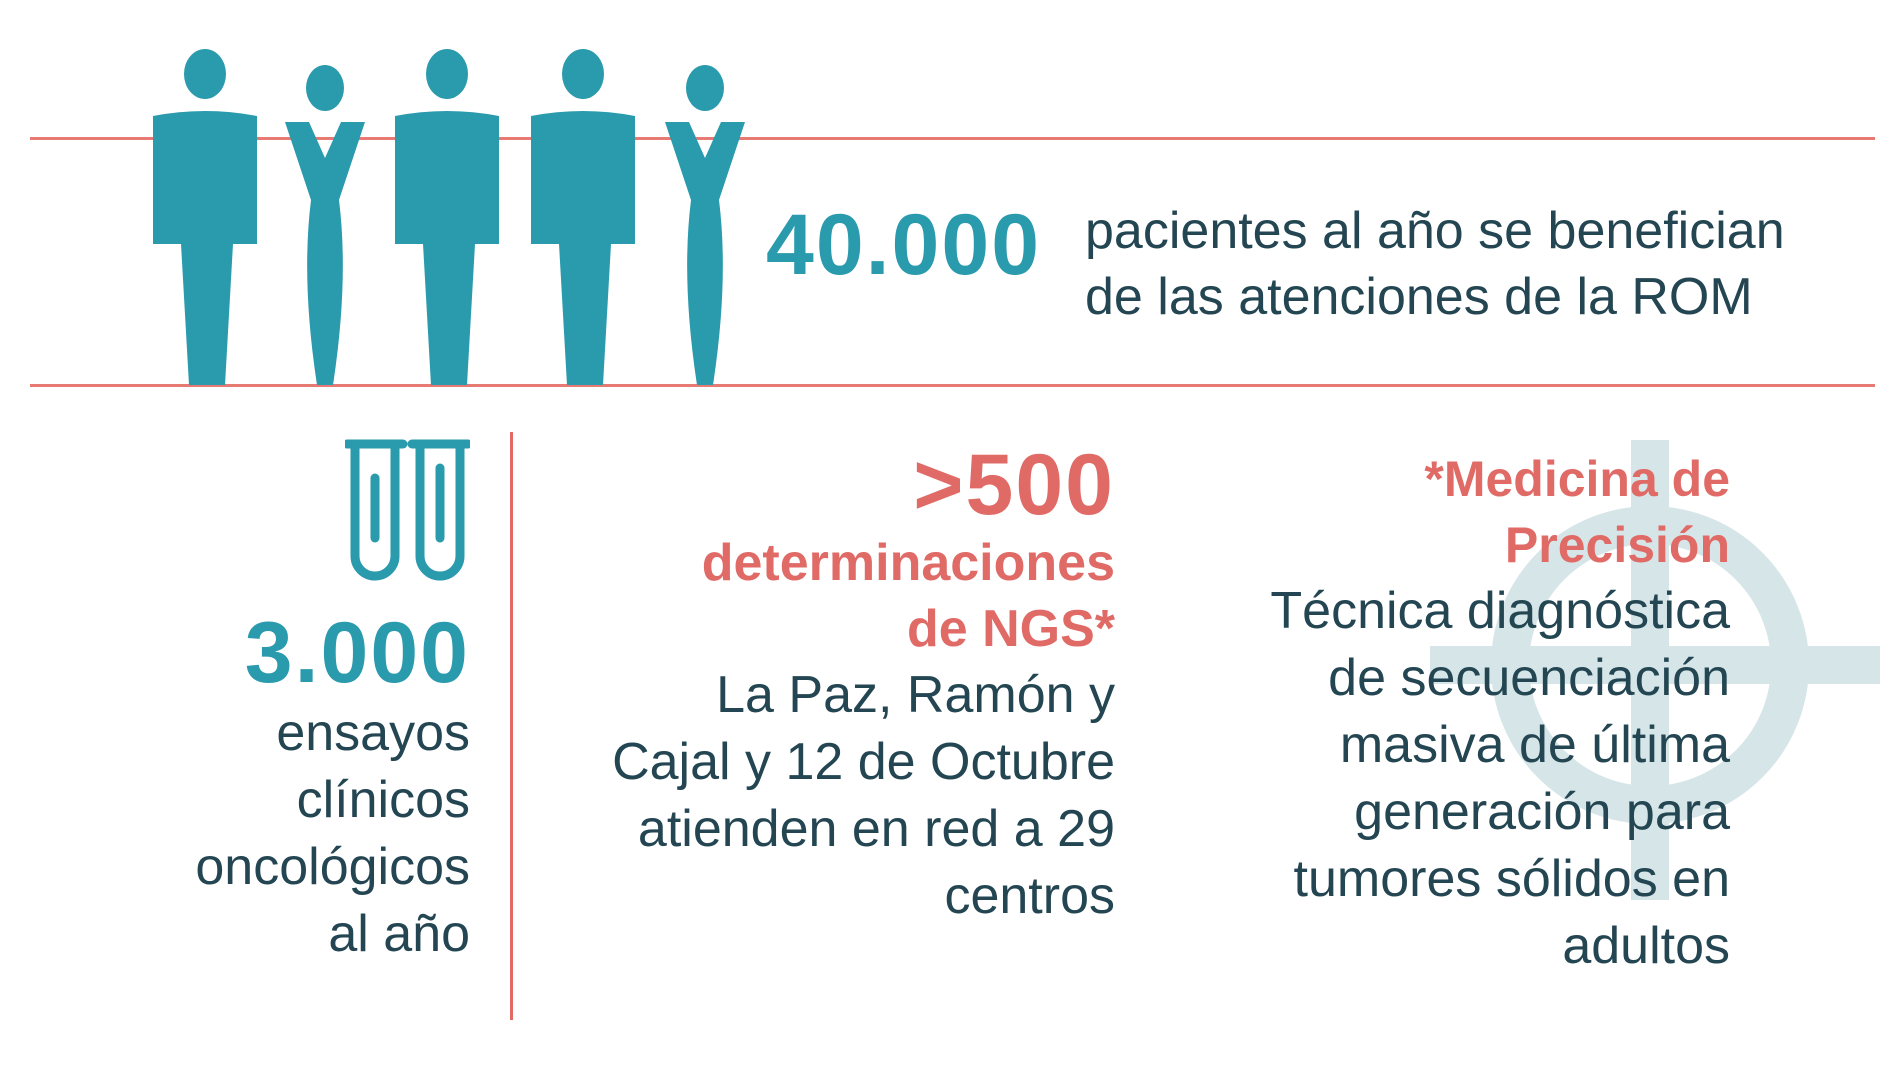 Image resolution: width=1900 pixels, height=1069 pixels. Describe the element at coordinates (1542, 812) in the screenshot. I see `precision-line: generación para` at that location.